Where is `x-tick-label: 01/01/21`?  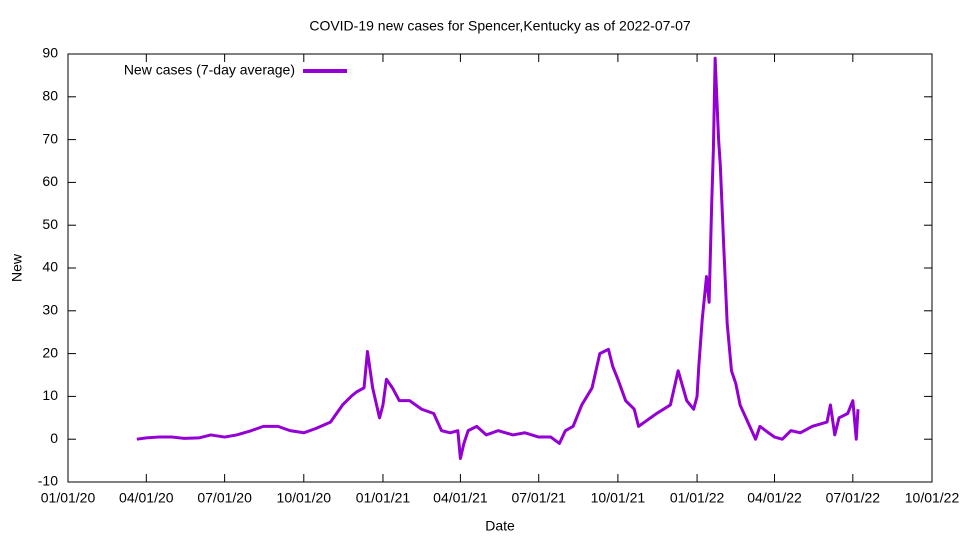 x-tick-label: 01/01/21 is located at coordinates (383, 498).